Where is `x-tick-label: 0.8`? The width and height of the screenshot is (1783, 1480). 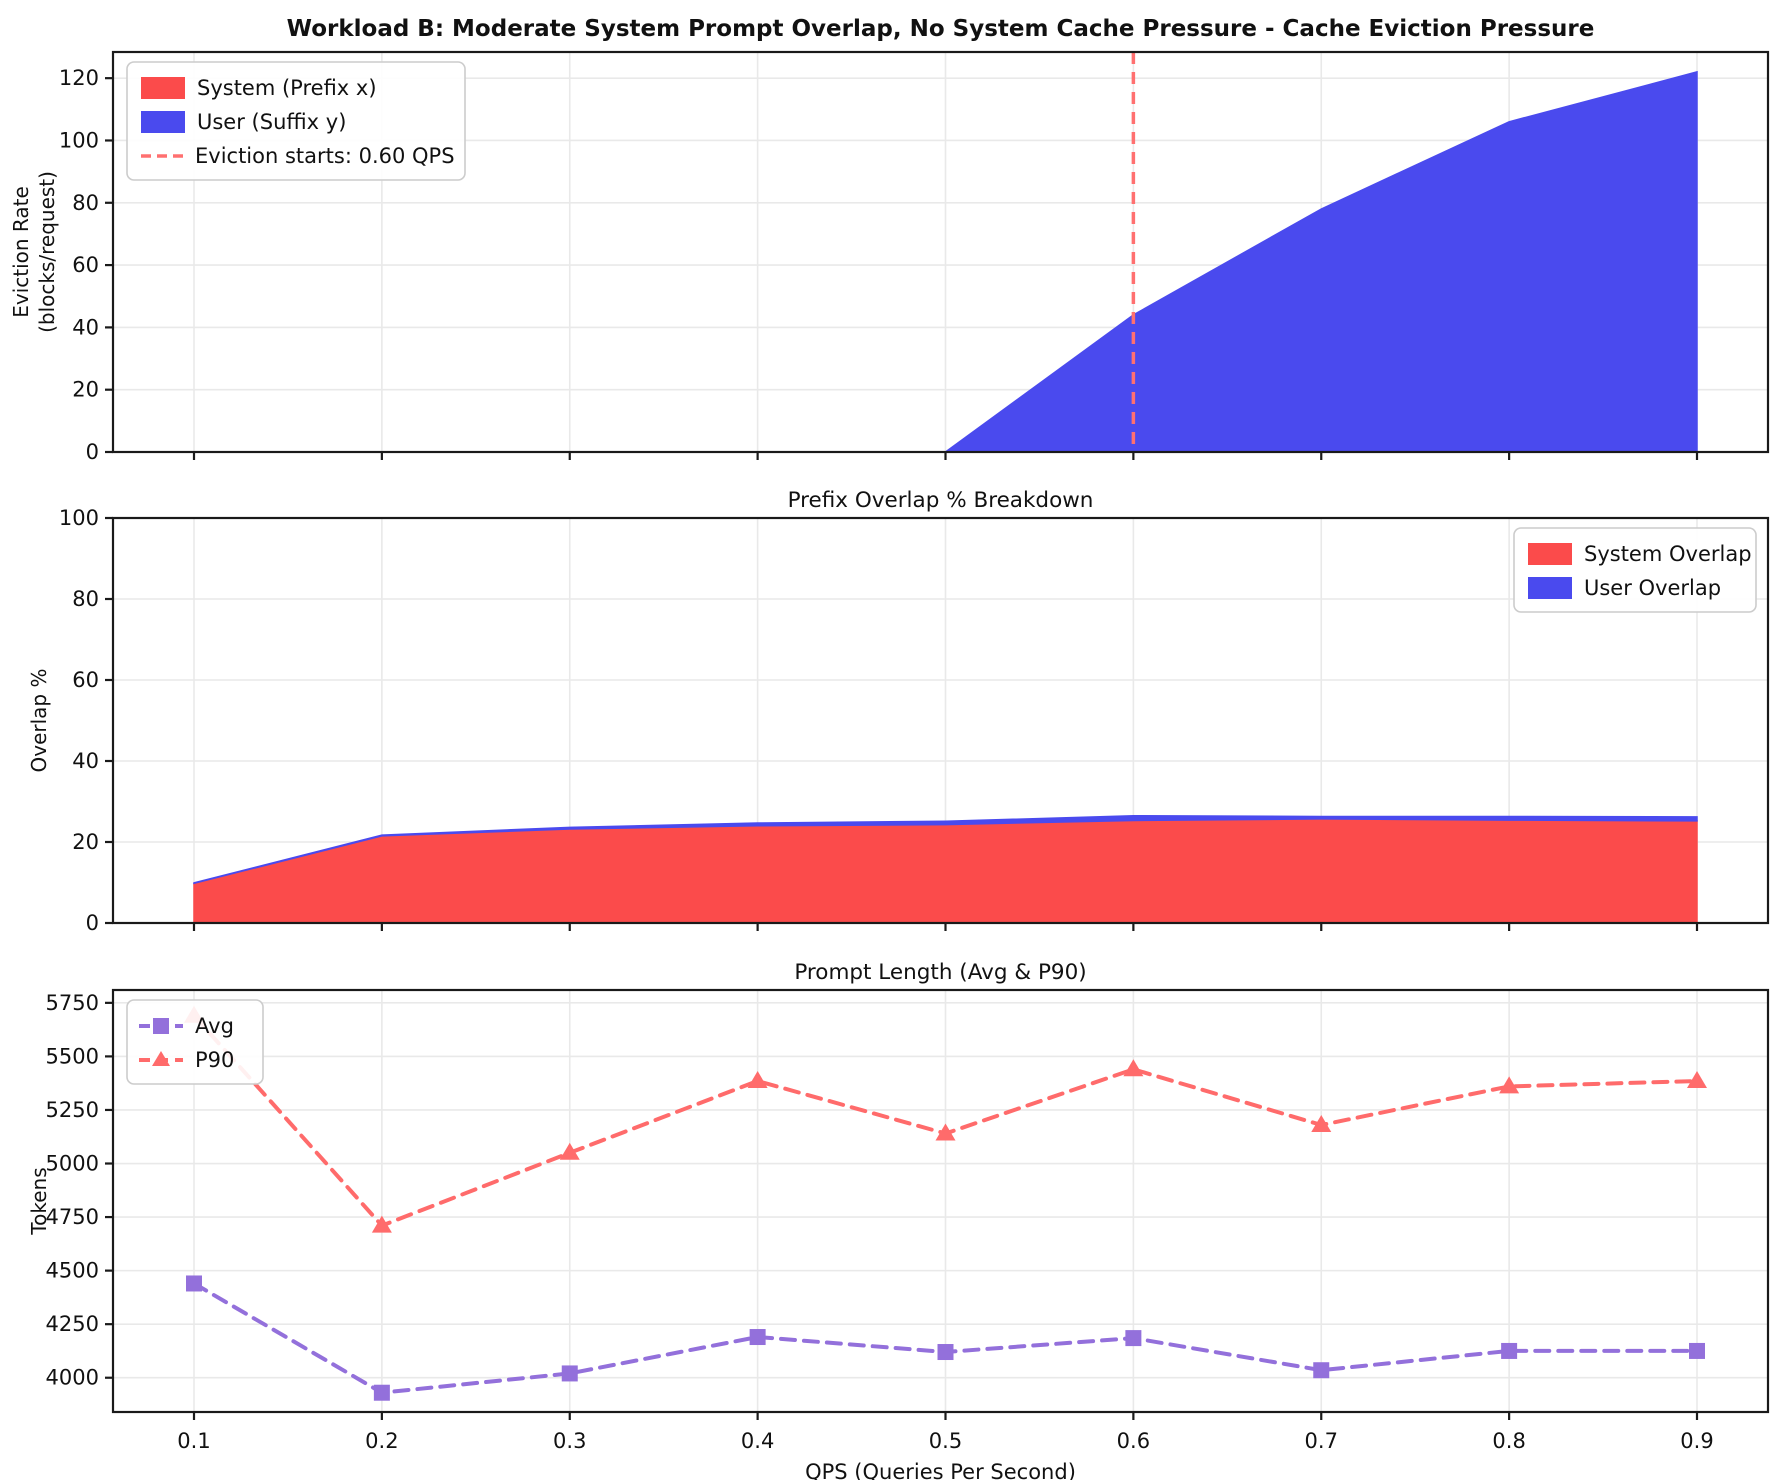
x-tick-label: 0.8 is located at coordinates (1508, 1441).